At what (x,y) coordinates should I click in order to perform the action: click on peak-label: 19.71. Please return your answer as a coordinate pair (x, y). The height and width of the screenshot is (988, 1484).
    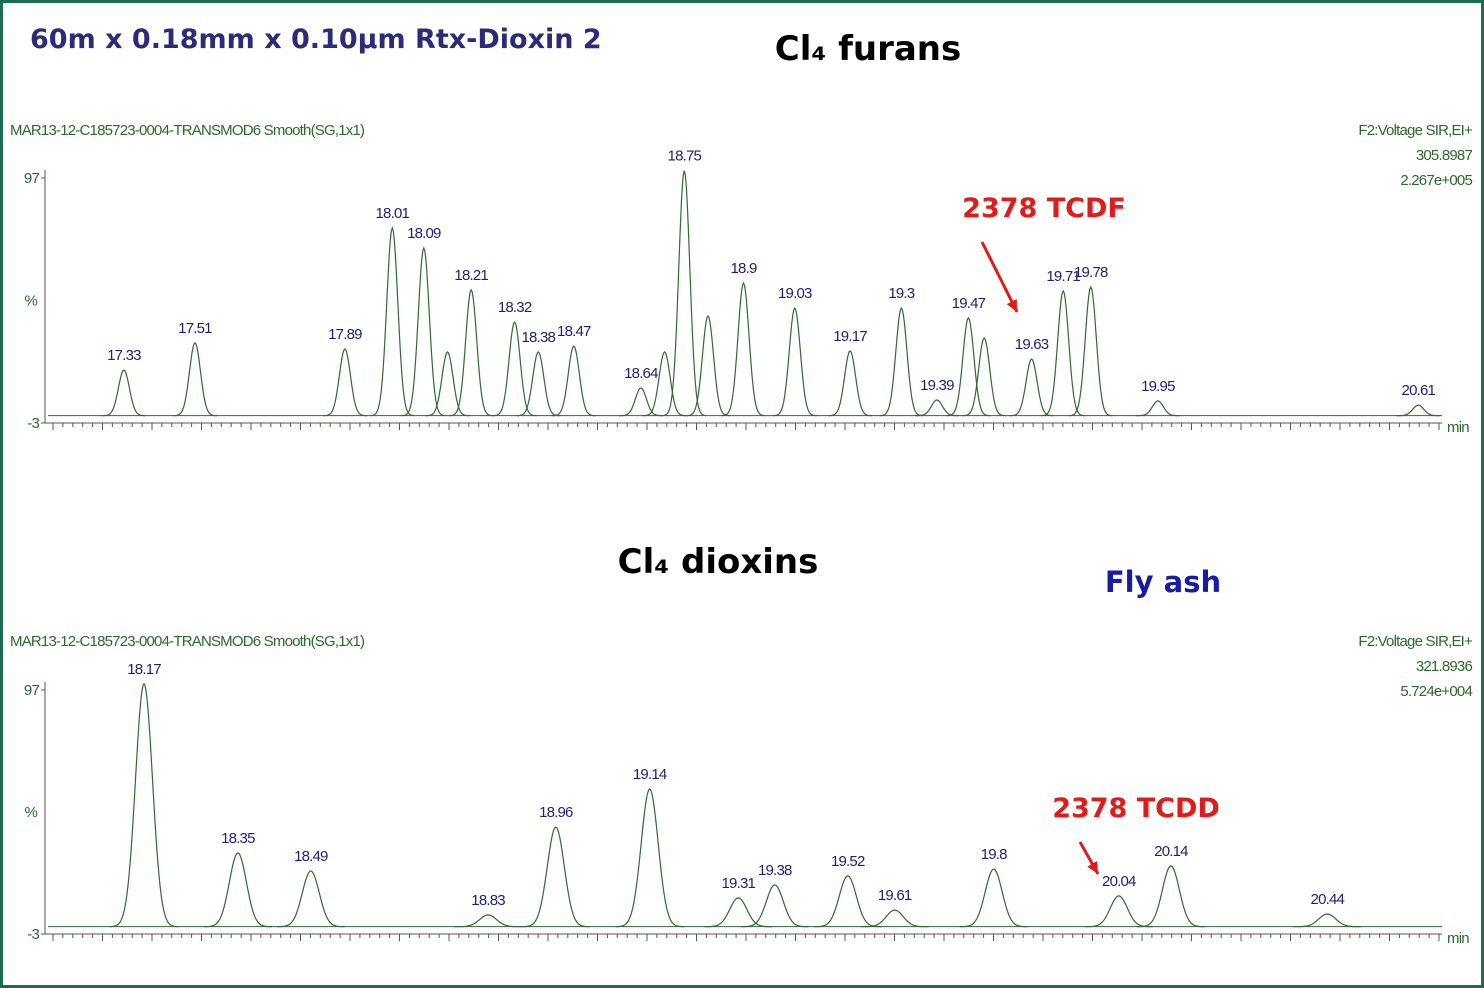
    Looking at the image, I should click on (1063, 276).